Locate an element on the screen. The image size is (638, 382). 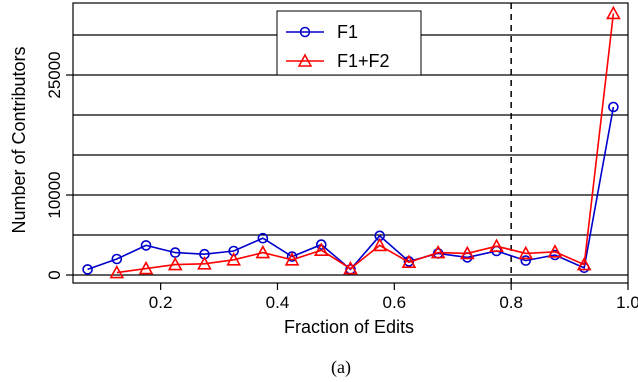
legend-box is located at coordinates (349, 43).